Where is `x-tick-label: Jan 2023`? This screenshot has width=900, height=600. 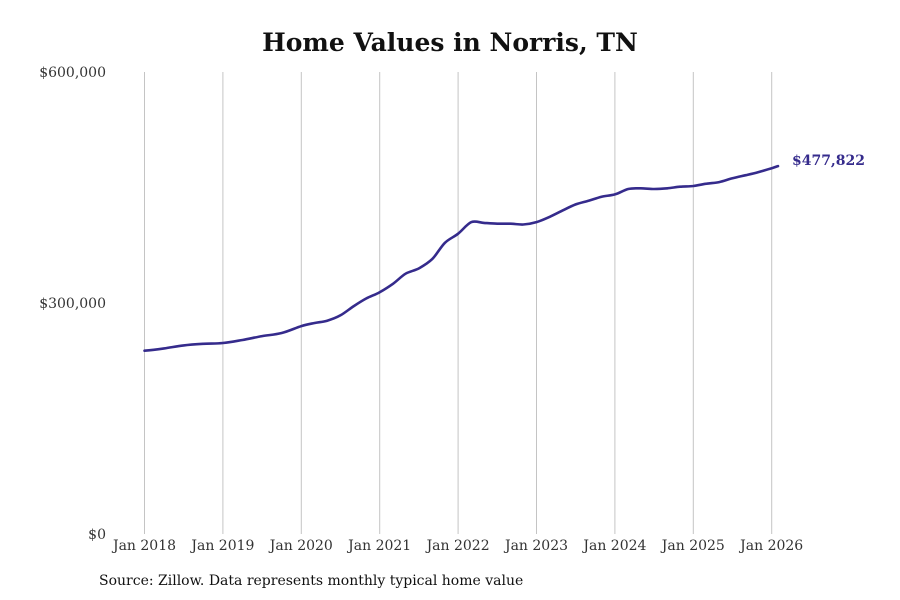
x-tick-label: Jan 2023 is located at coordinates (535, 546).